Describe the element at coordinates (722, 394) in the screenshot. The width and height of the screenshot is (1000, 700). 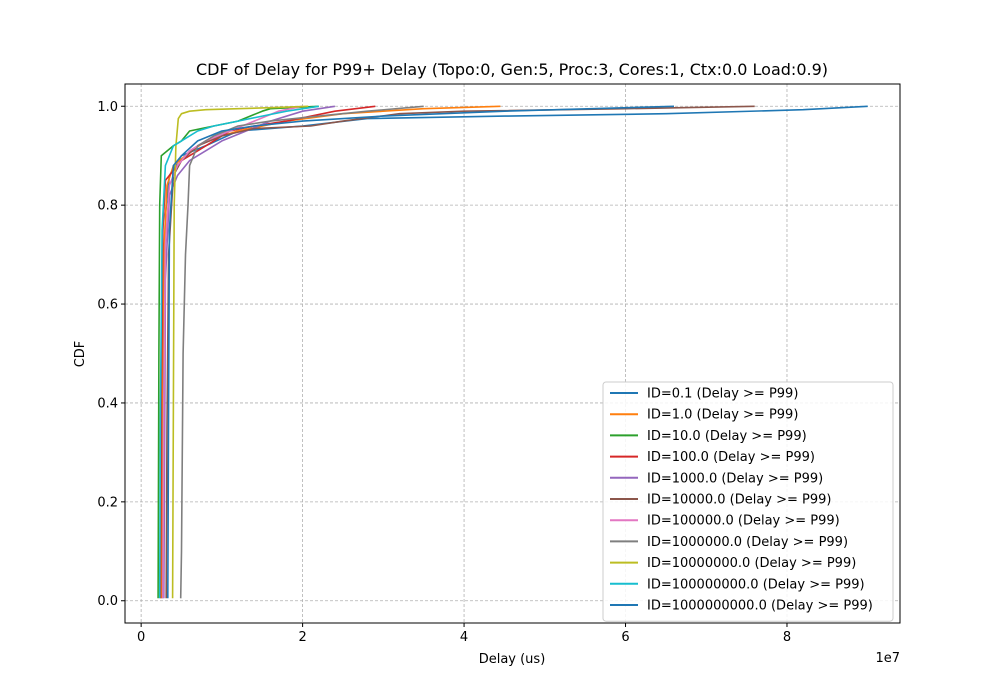
I see `legend-entry-label: ID=0.1 (Delay >= P99)` at that location.